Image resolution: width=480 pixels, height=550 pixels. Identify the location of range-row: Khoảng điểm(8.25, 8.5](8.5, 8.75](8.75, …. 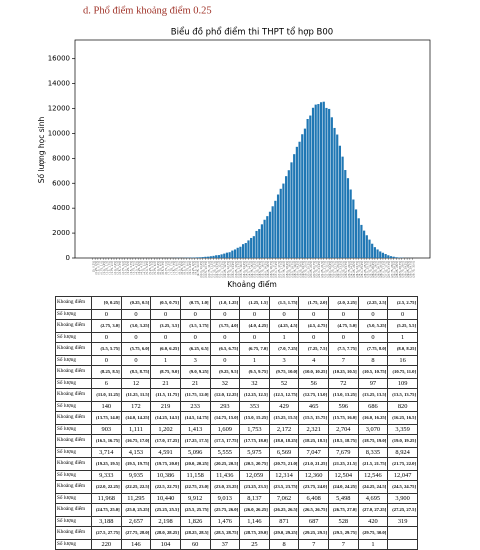
(237, 372).